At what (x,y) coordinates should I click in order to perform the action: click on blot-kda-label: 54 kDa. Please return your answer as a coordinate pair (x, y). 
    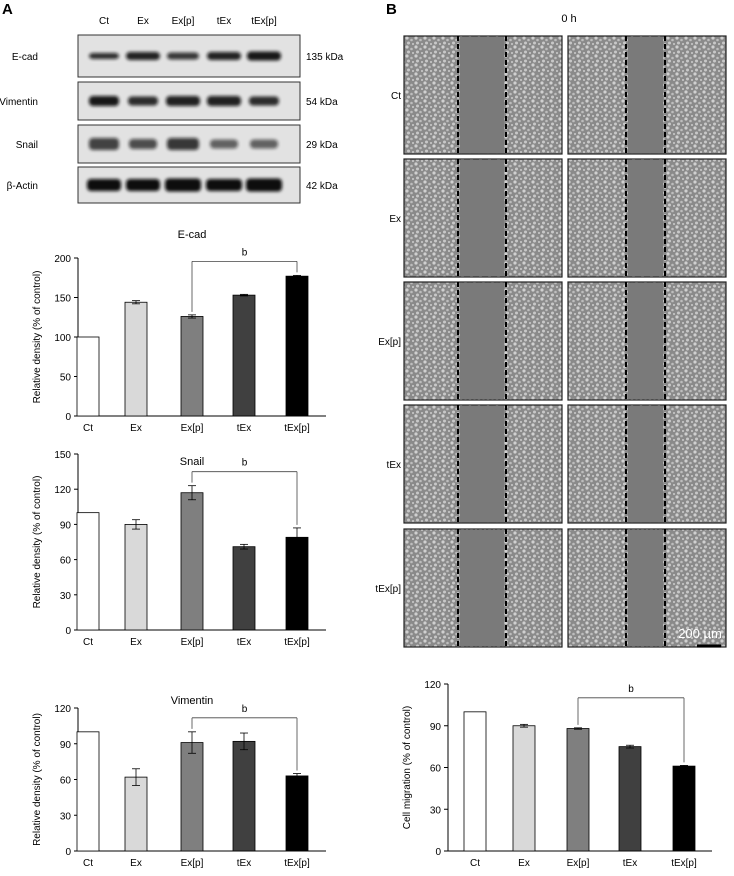
    Looking at the image, I should click on (322, 102).